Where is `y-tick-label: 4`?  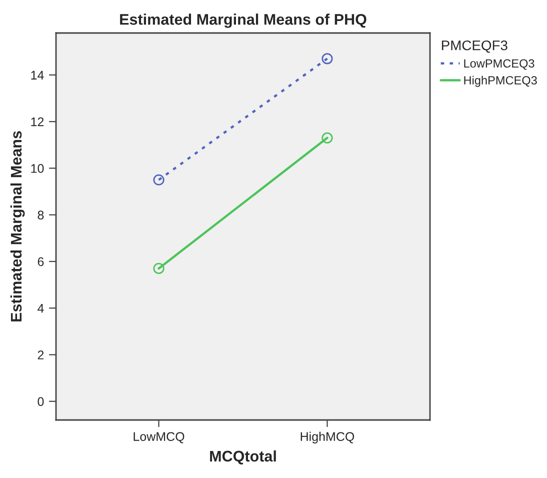
y-tick-label: 4 is located at coordinates (41, 308).